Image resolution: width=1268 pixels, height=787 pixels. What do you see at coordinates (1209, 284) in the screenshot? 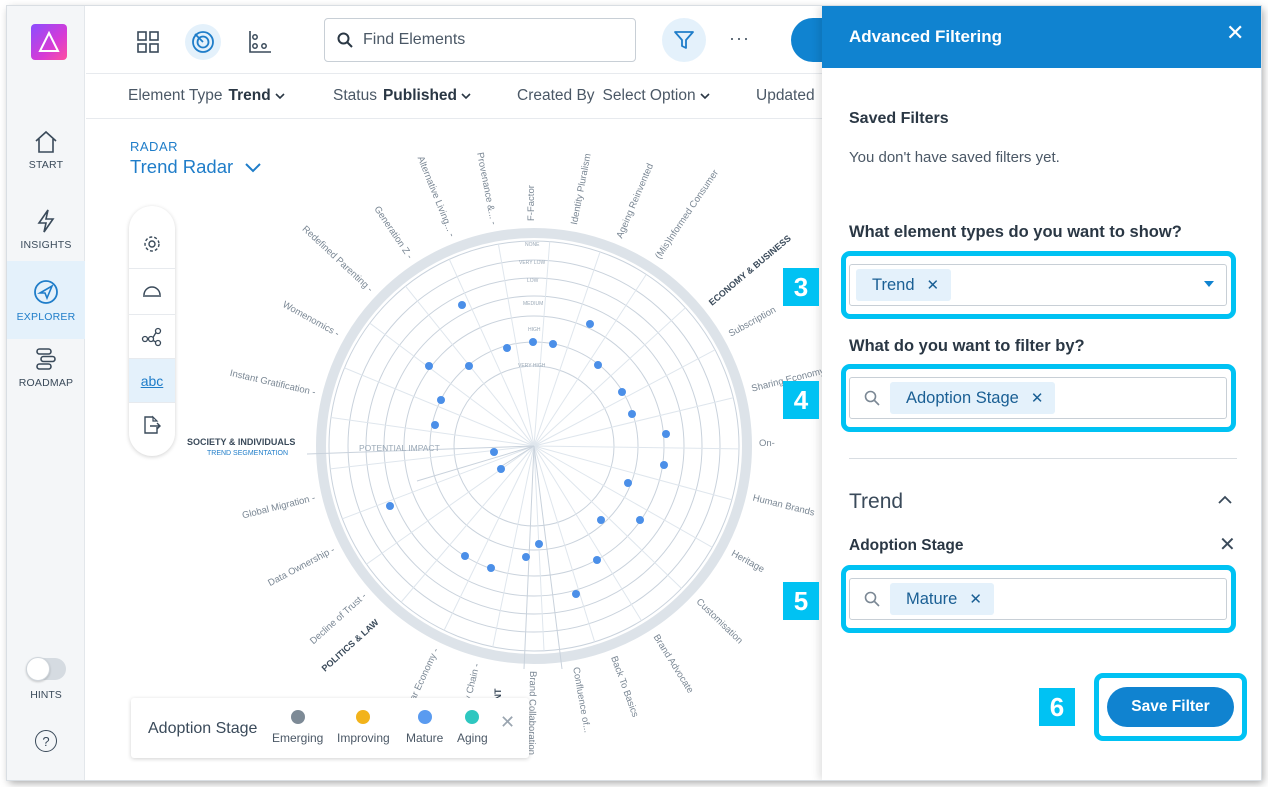
I see `dropdown-caret-icon` at bounding box center [1209, 284].